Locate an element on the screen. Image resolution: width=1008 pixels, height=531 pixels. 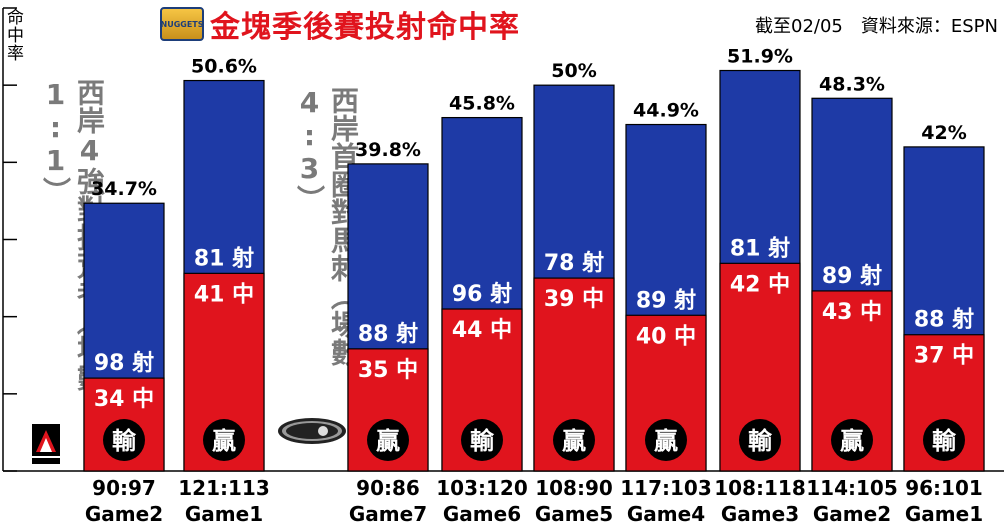
makes-label: 40 中 is located at coordinates (666, 336).